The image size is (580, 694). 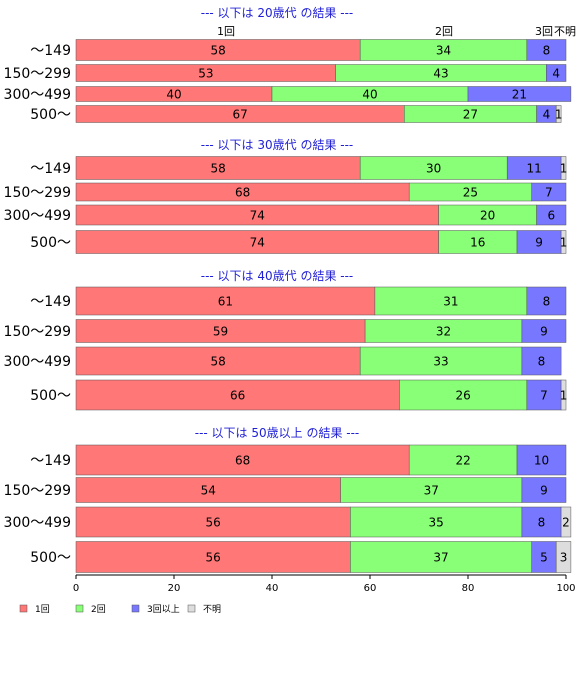 What do you see at coordinates (277, 145) in the screenshot?
I see `group-header: --- 以下は 30歳代 の結果 ---` at bounding box center [277, 145].